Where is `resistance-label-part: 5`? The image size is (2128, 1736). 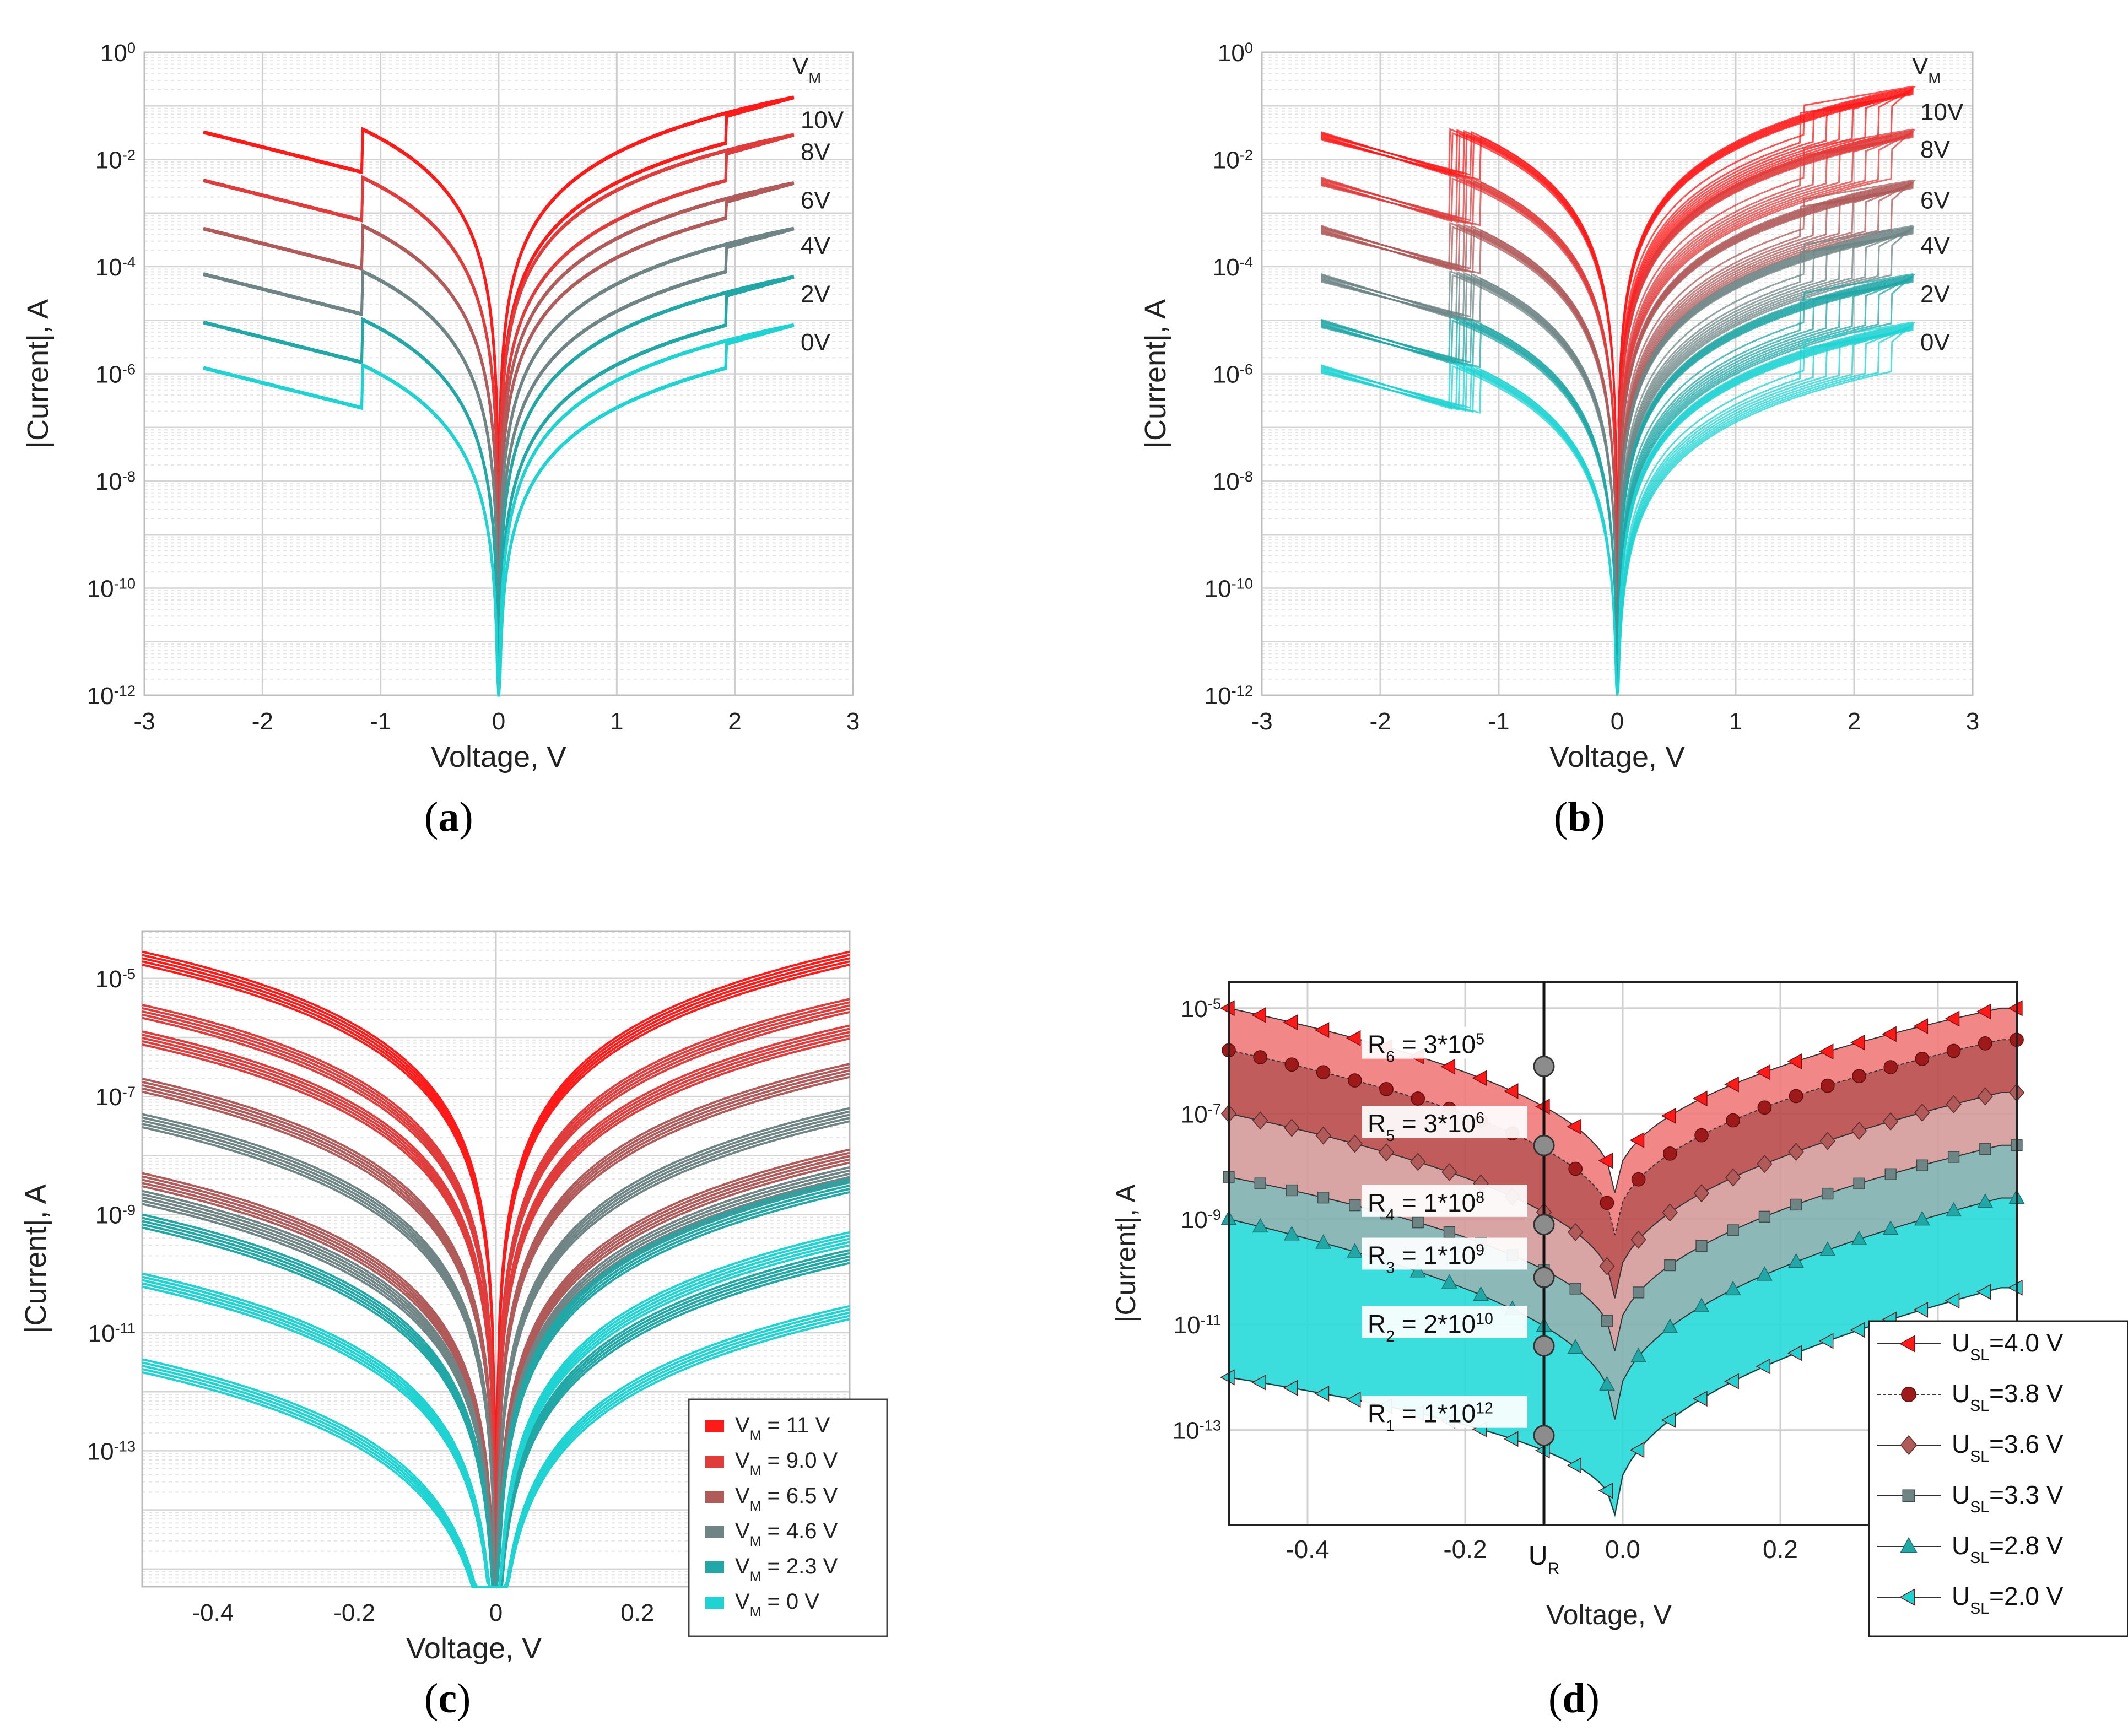
resistance-label-part: 5 is located at coordinates (1390, 1136).